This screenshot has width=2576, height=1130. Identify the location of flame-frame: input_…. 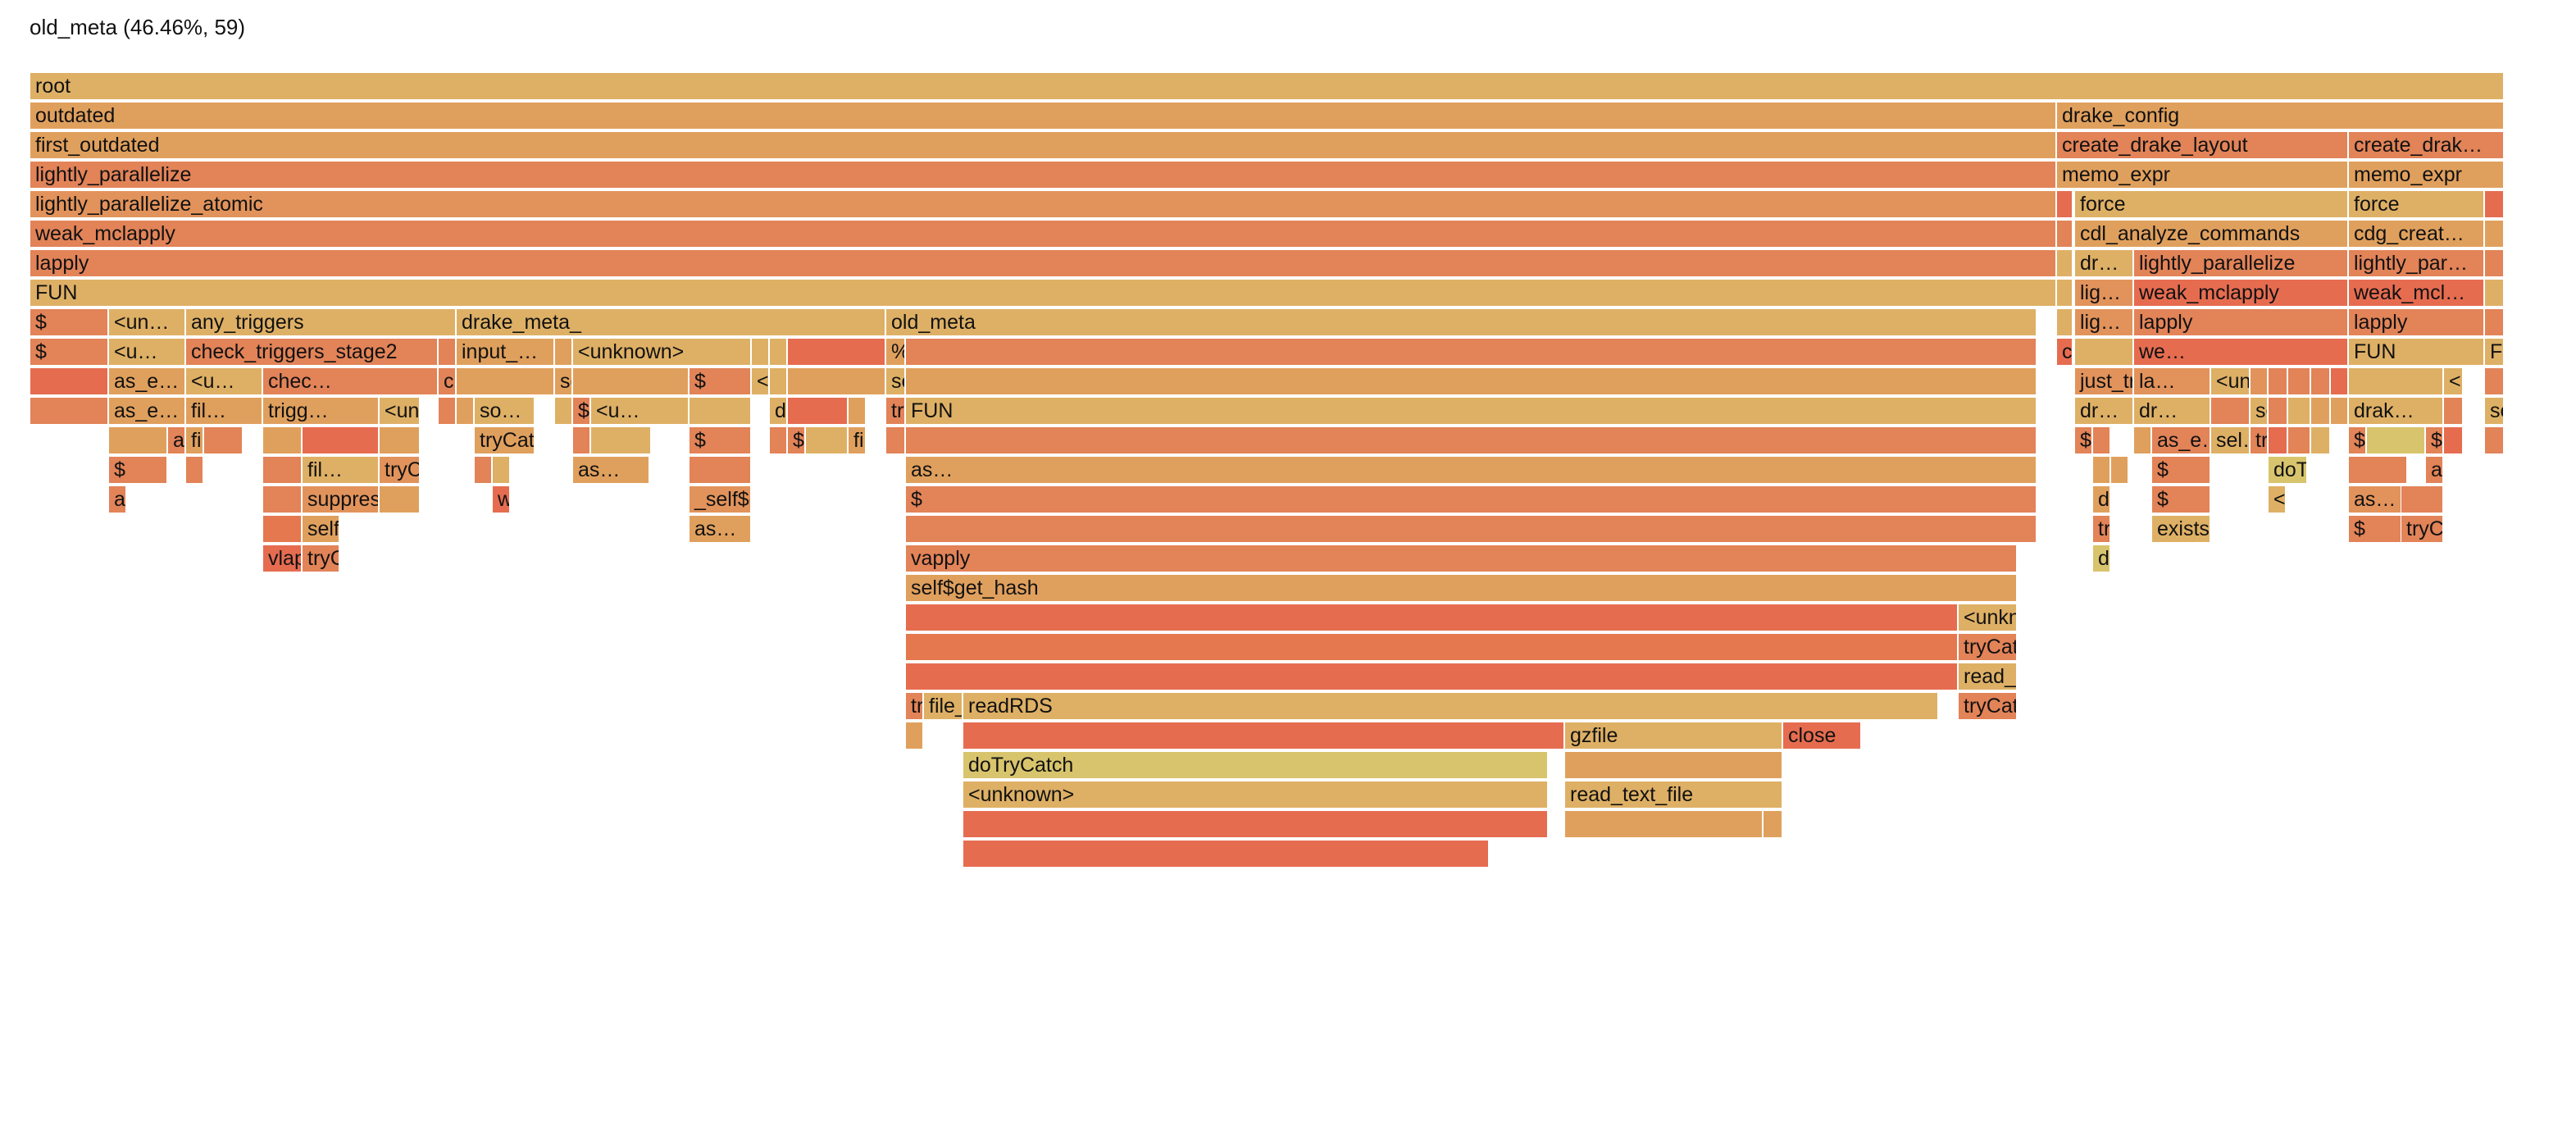
(505, 352).